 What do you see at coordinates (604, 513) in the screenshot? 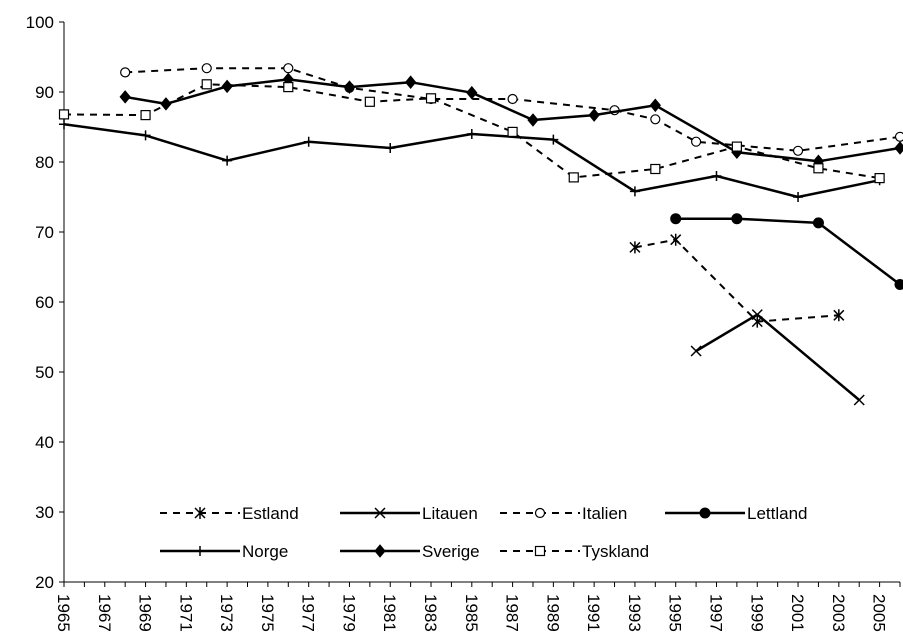
I see `legend-label: Italien` at bounding box center [604, 513].